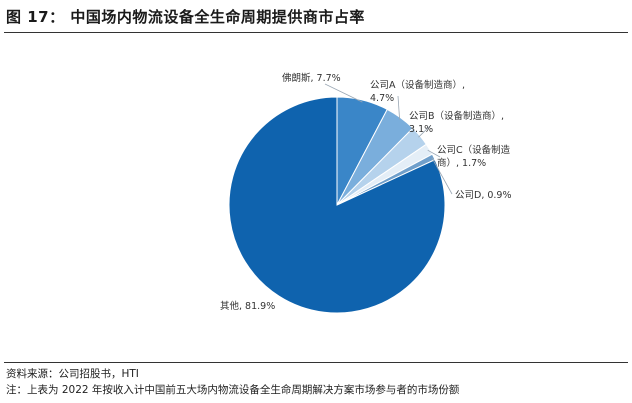 The width and height of the screenshot is (632, 403). What do you see at coordinates (247, 306) in the screenshot?
I see `slice-label-5: 其他, 81.9%` at bounding box center [247, 306].